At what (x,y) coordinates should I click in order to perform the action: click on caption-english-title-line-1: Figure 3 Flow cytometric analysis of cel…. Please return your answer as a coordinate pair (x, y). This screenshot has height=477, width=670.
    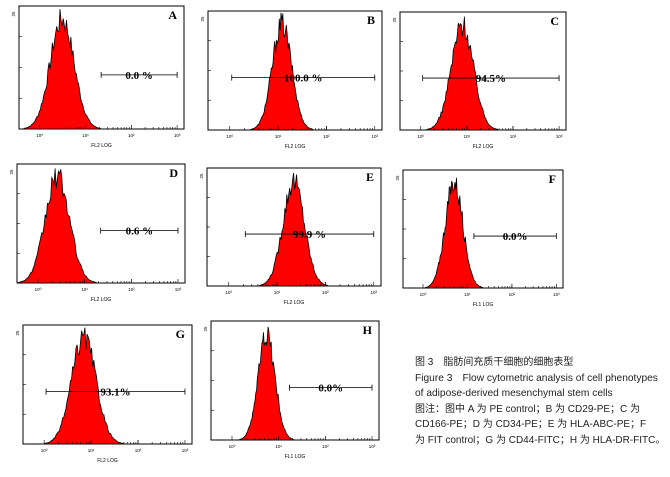
    Looking at the image, I should click on (536, 378).